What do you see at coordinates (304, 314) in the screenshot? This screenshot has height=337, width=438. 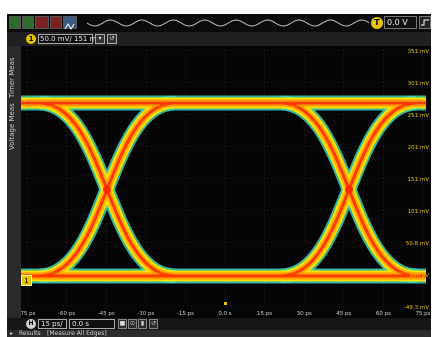 I see `x-tick-label: 30 ps` at bounding box center [304, 314].